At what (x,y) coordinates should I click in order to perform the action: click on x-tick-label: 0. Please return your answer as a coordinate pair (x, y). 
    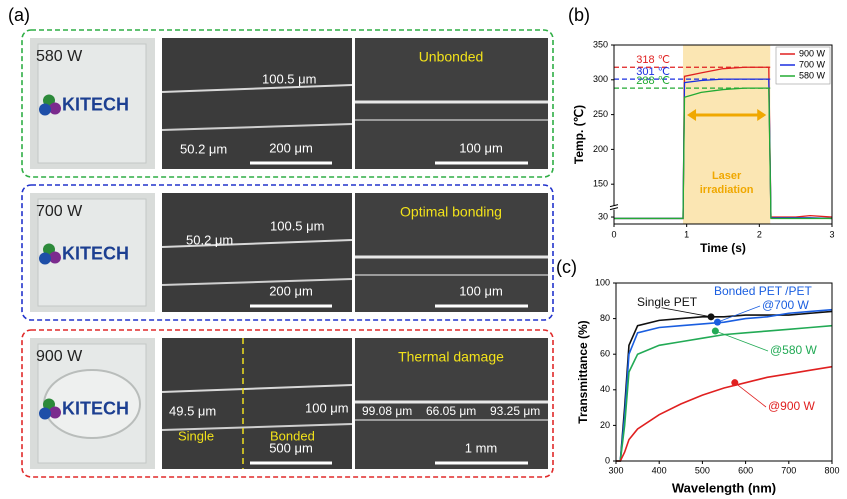
    Looking at the image, I should click on (613, 234).